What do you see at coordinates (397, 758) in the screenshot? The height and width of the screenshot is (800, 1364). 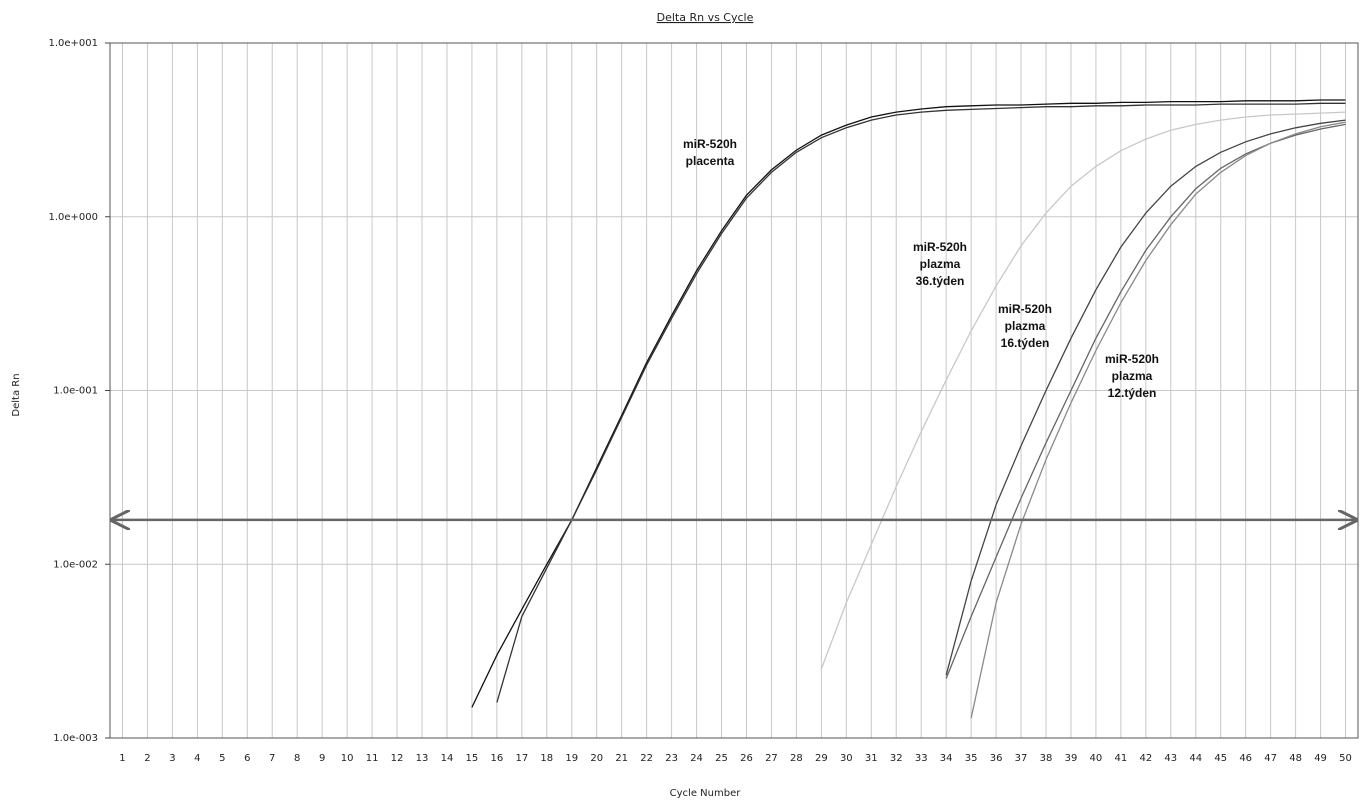 I see `x-tick-label: 12` at bounding box center [397, 758].